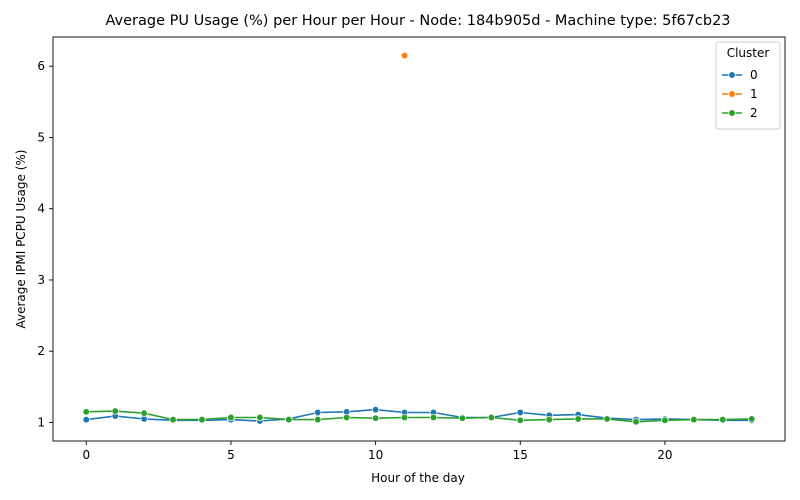  I want to click on x-tick-label: 10, so click(375, 455).